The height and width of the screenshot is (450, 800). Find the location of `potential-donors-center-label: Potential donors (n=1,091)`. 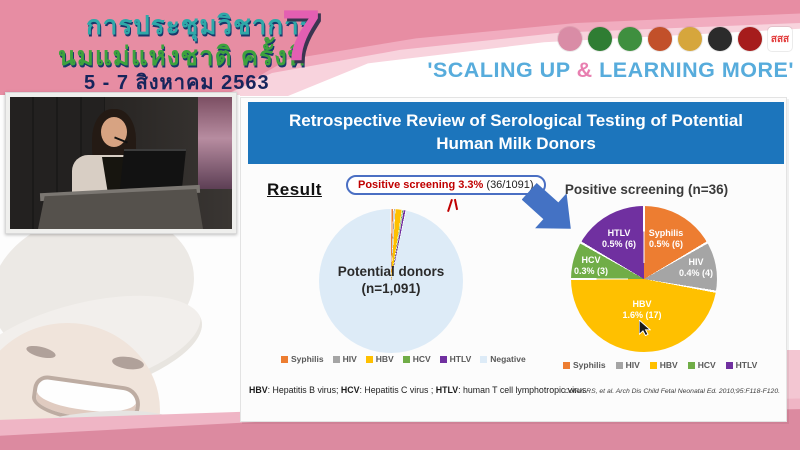

potential-donors-center-label: Potential donors (n=1,091) is located at coordinates (391, 281).